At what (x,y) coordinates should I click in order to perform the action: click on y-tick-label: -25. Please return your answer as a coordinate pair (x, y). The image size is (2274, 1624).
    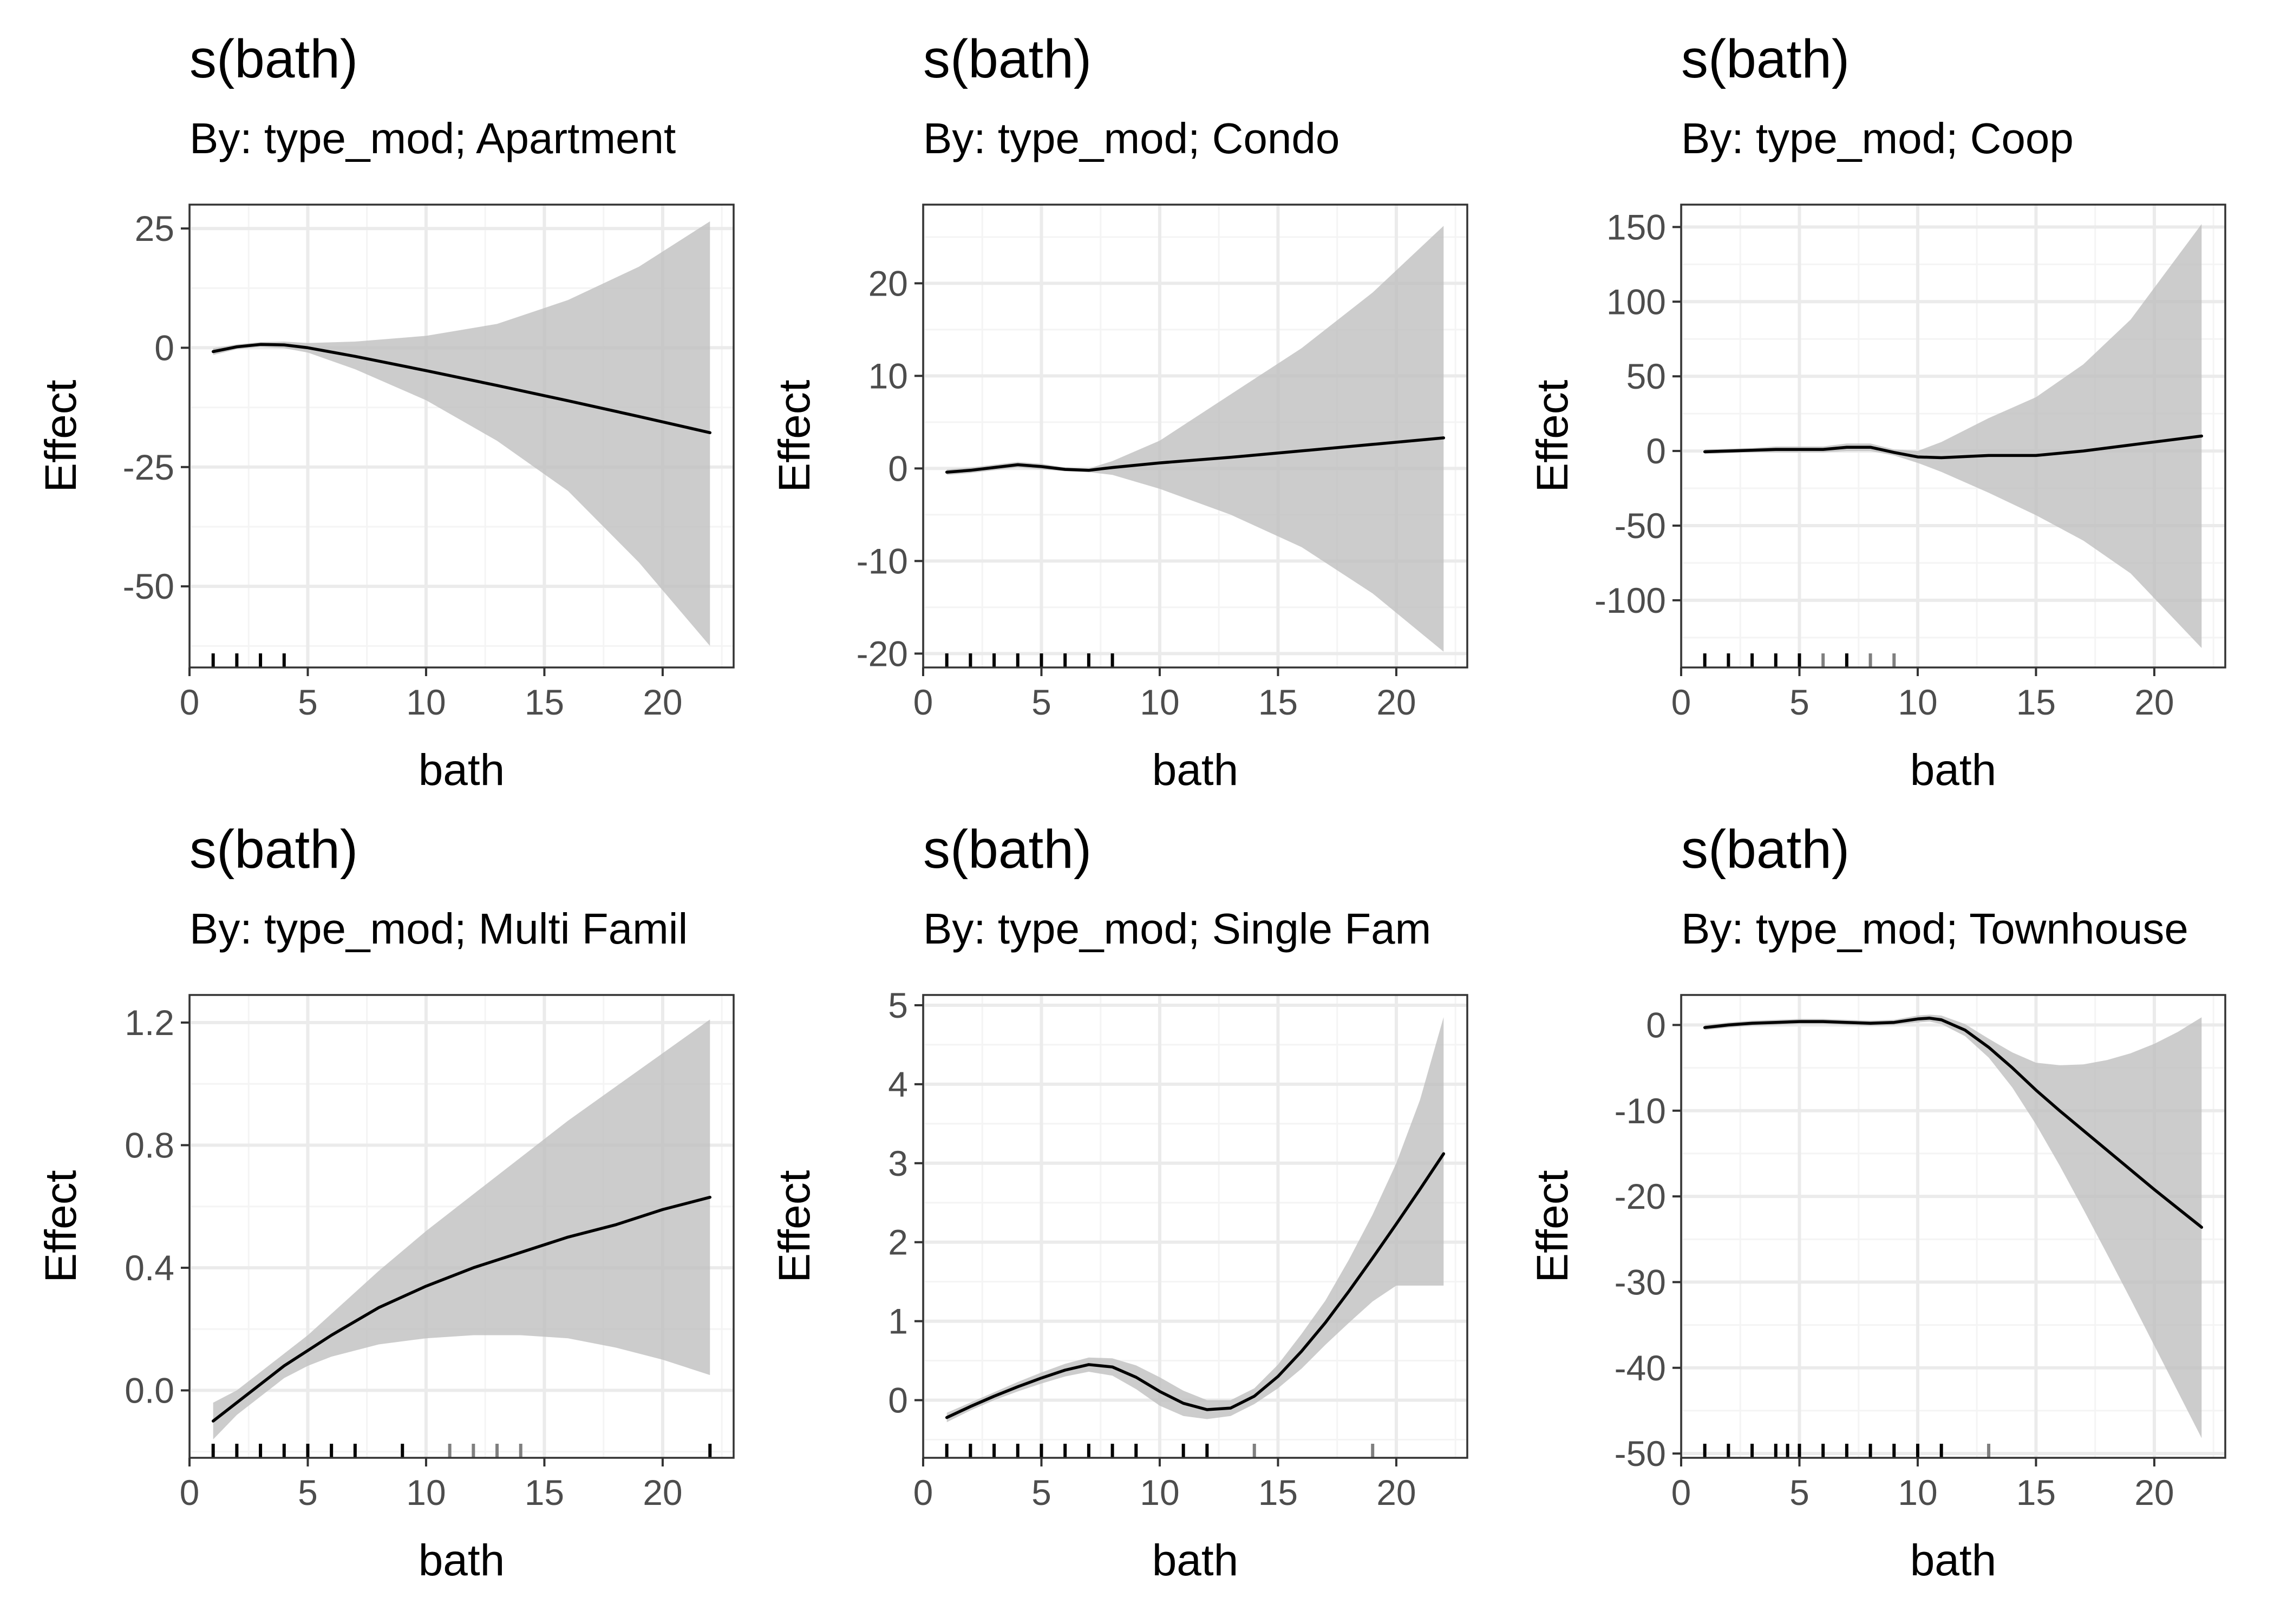
    Looking at the image, I should click on (149, 467).